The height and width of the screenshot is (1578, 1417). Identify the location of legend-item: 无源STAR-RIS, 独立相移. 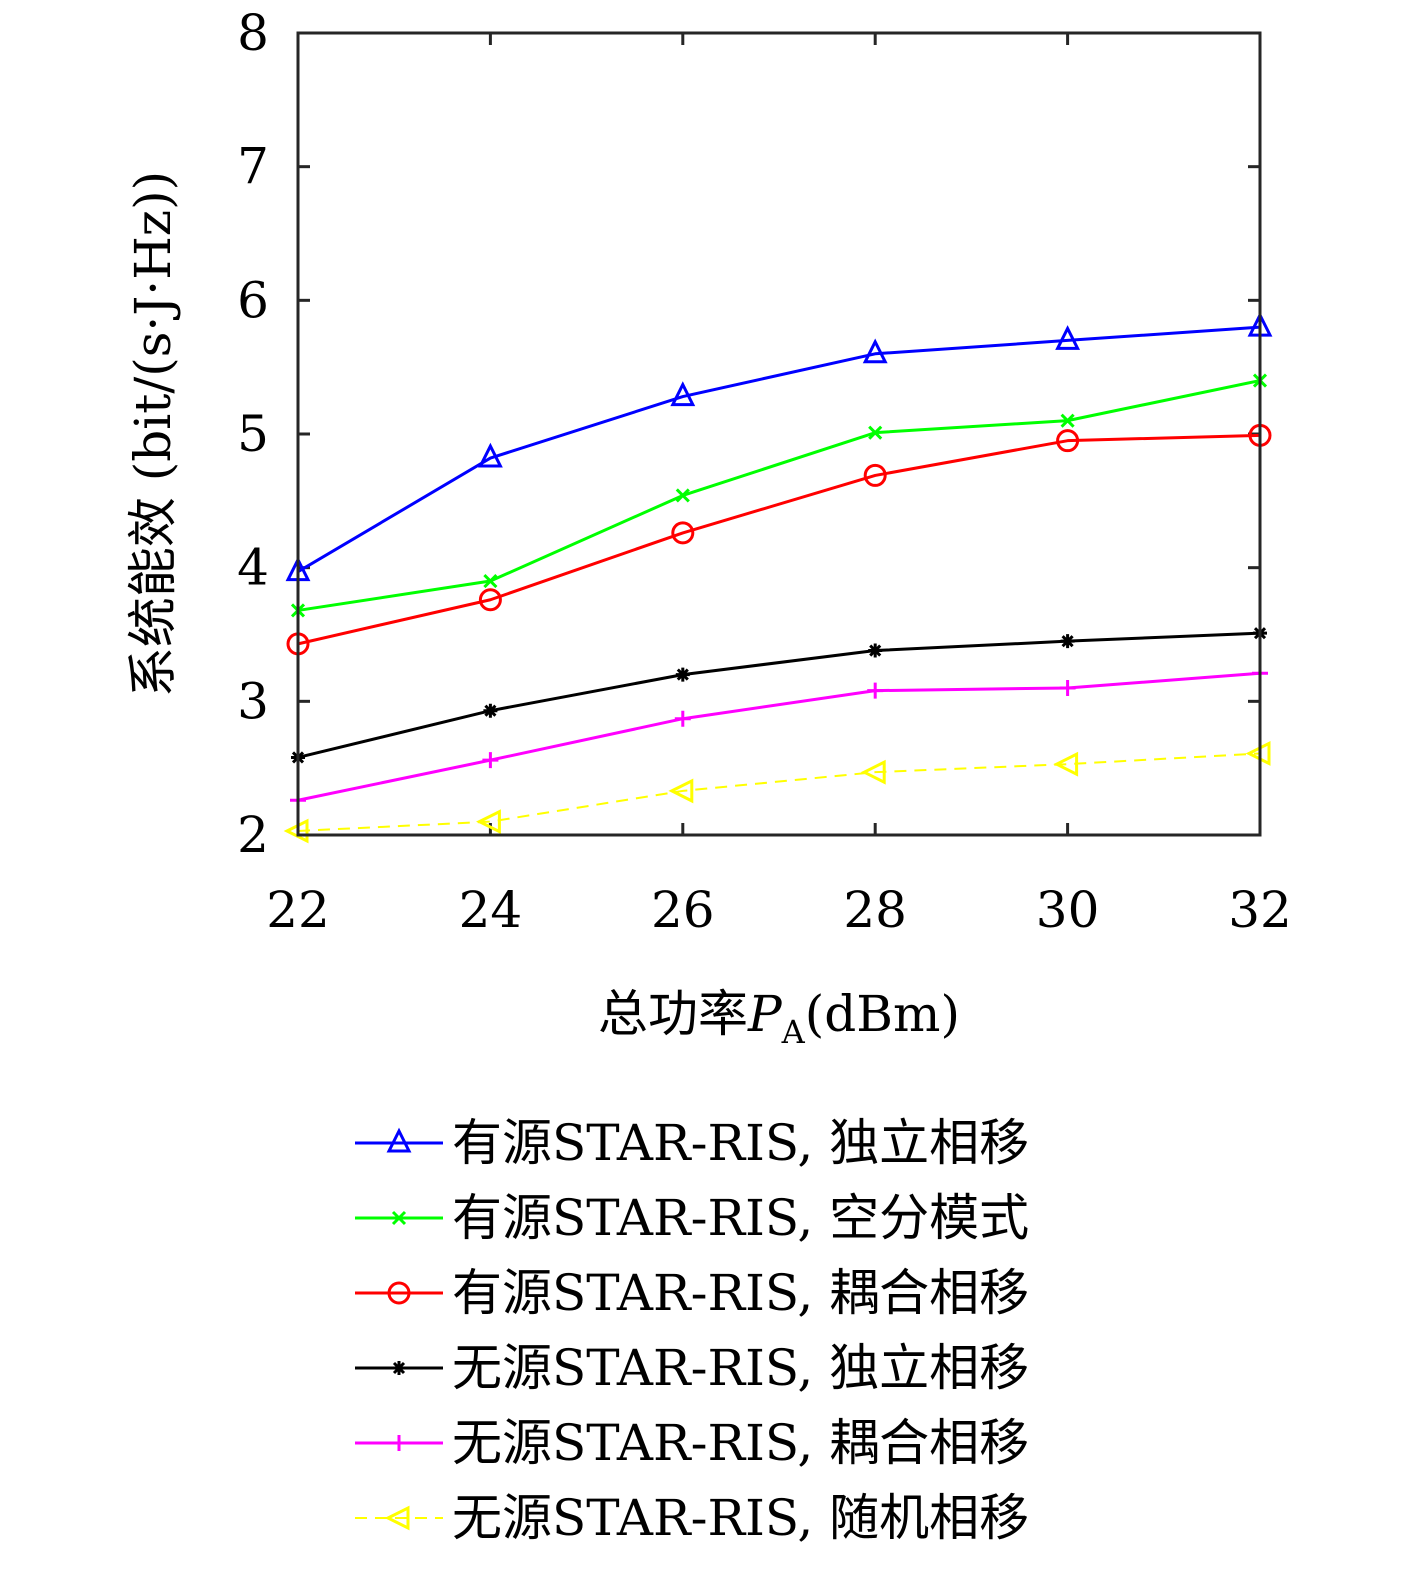
(692, 1368).